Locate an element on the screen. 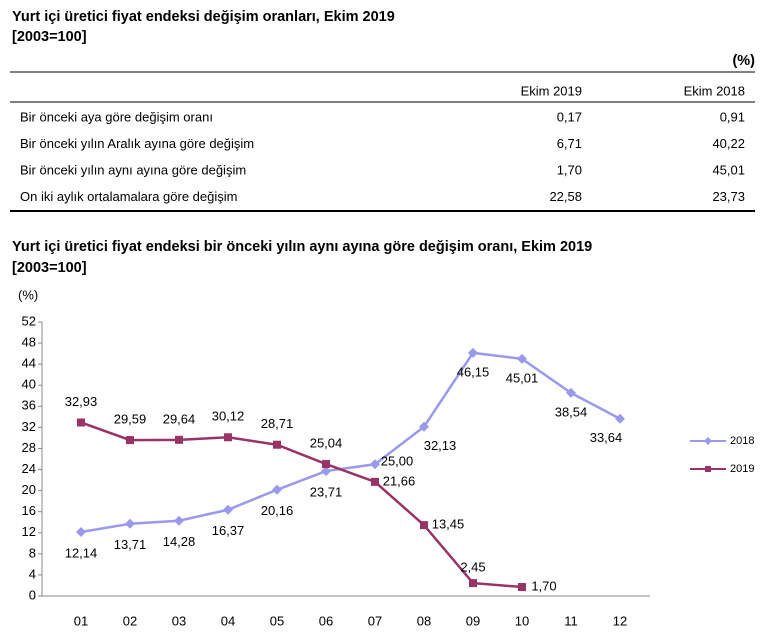 The width and height of the screenshot is (770, 644). data-label: 32,93 is located at coordinates (81, 401).